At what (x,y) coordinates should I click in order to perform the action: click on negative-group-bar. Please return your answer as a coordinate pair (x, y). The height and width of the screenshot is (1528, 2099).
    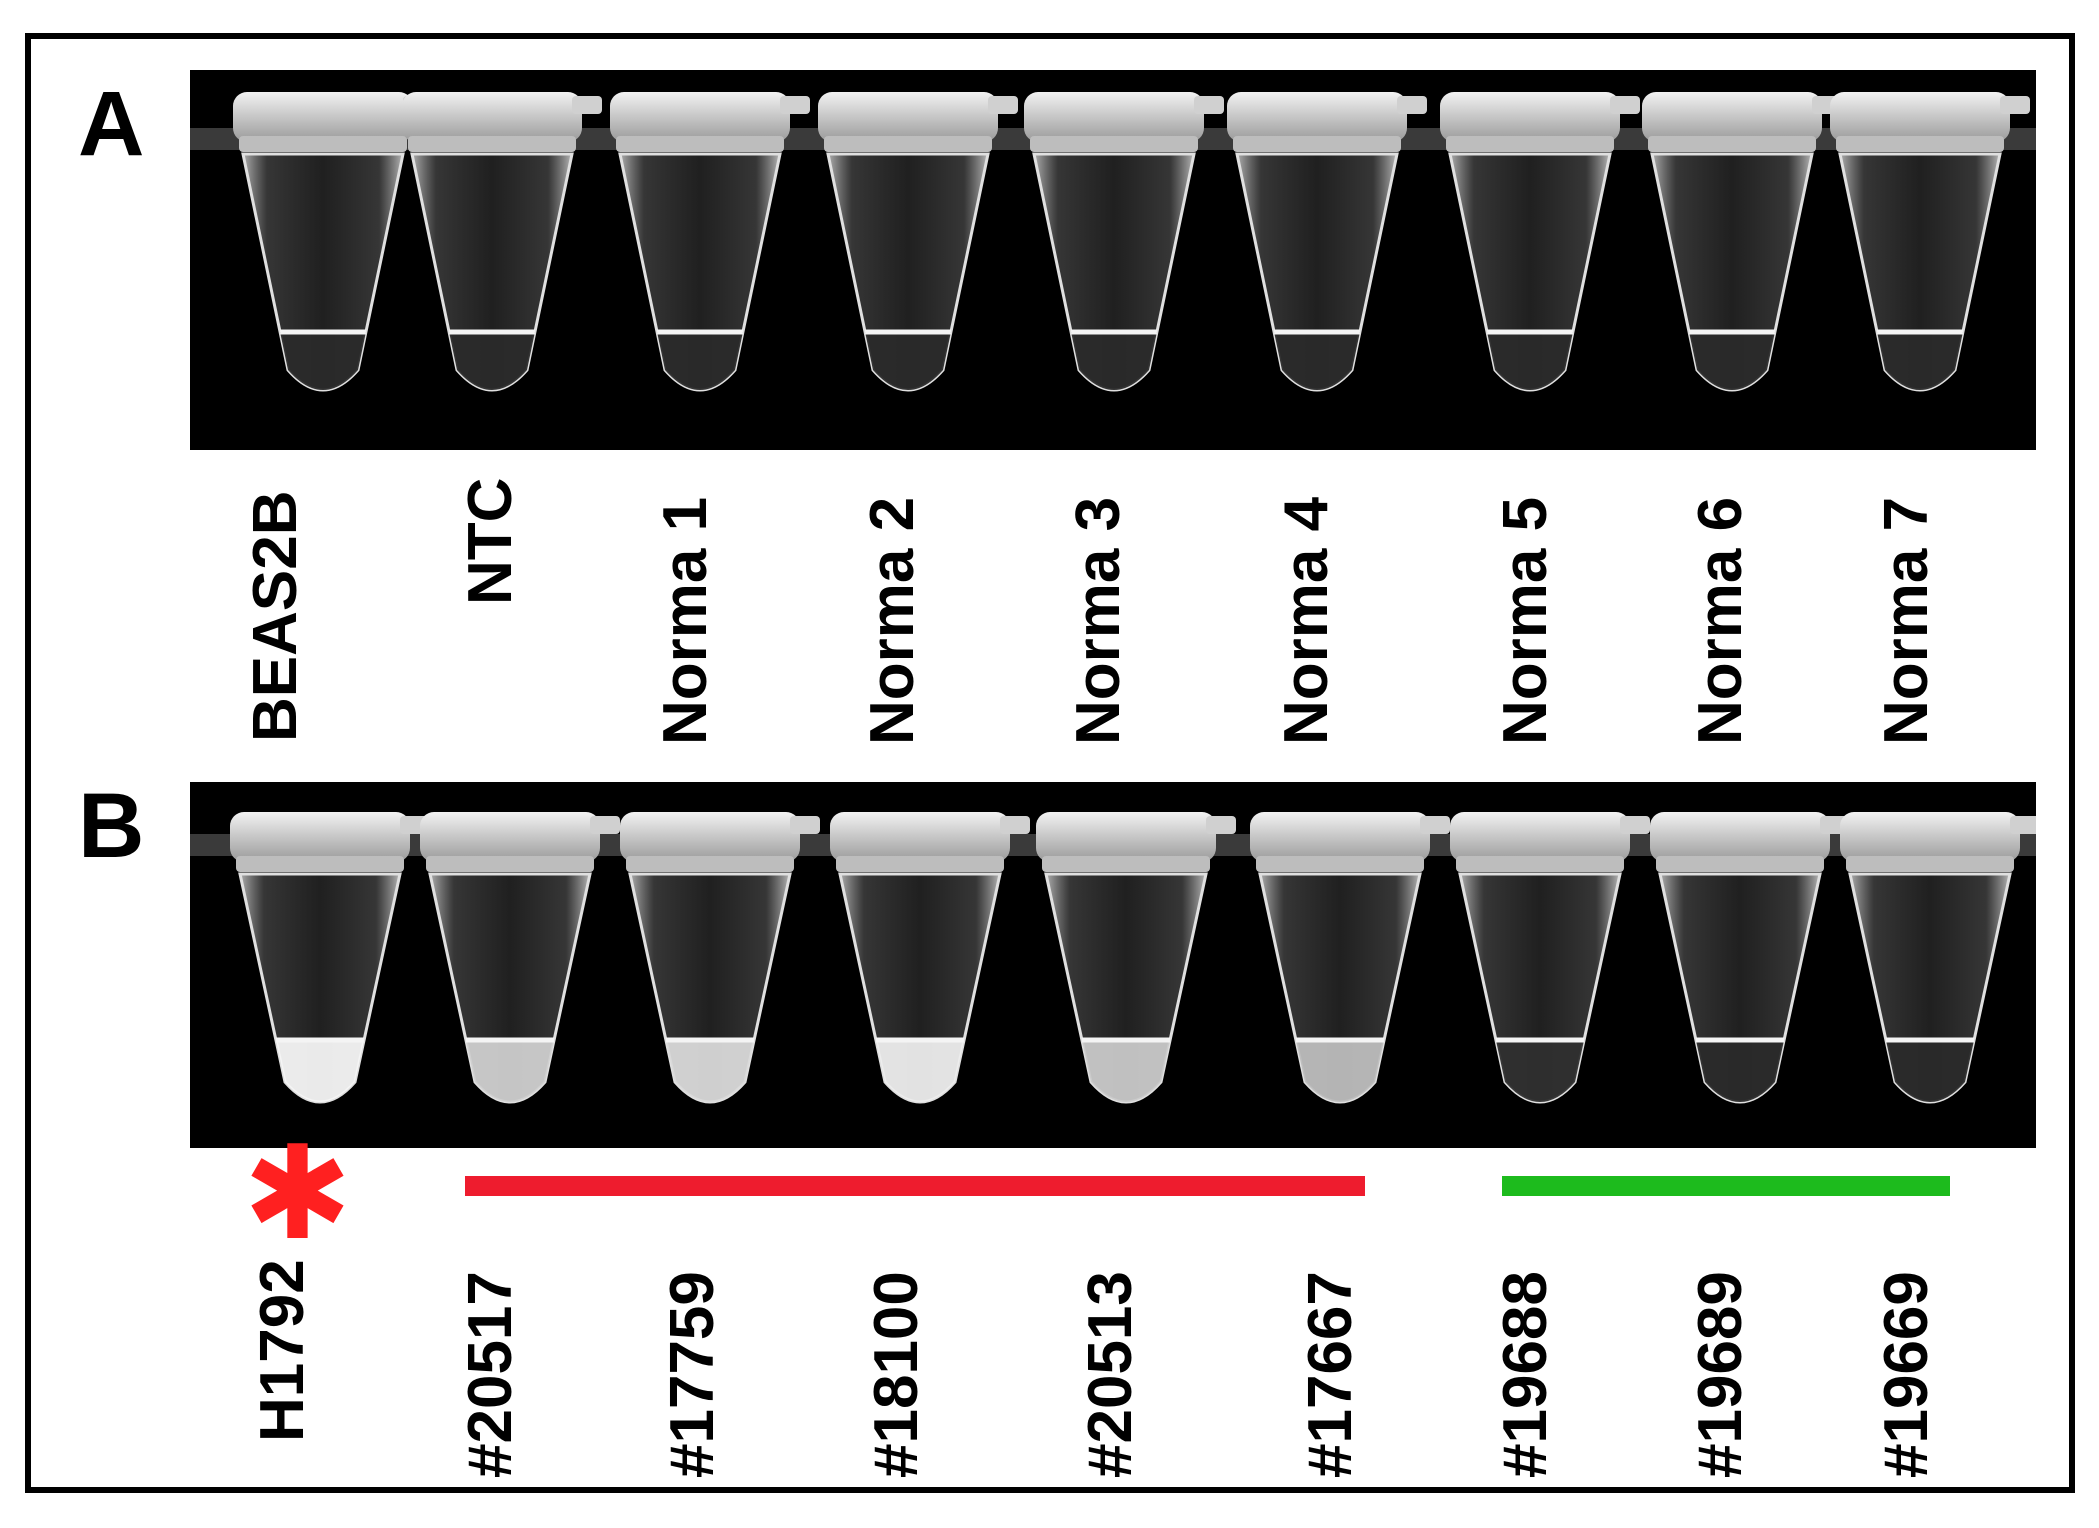
    Looking at the image, I should click on (1726, 1186).